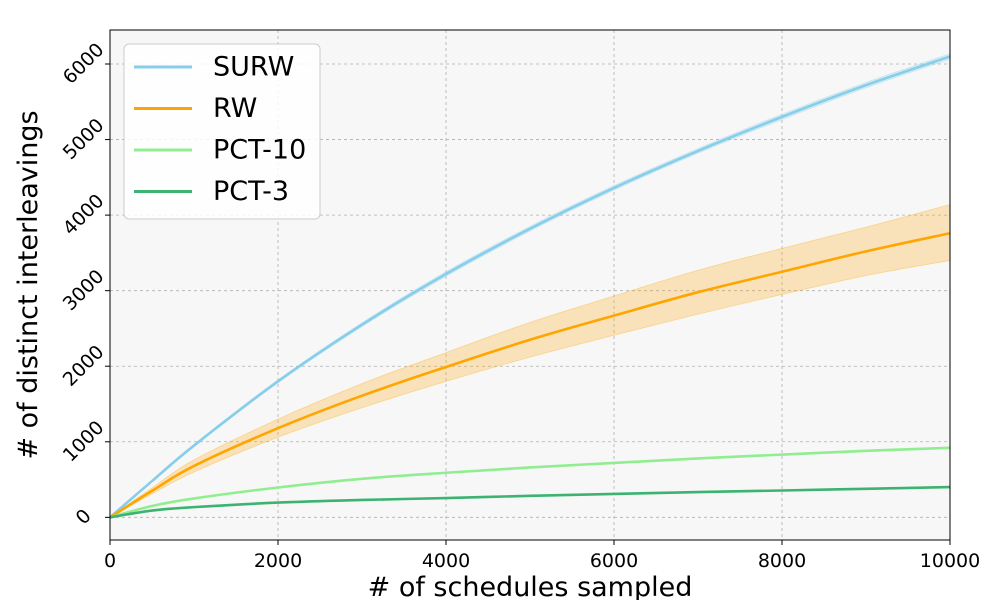 The width and height of the screenshot is (1000, 600). What do you see at coordinates (84, 290) in the screenshot?
I see `y-tick-label: 3000` at bounding box center [84, 290].